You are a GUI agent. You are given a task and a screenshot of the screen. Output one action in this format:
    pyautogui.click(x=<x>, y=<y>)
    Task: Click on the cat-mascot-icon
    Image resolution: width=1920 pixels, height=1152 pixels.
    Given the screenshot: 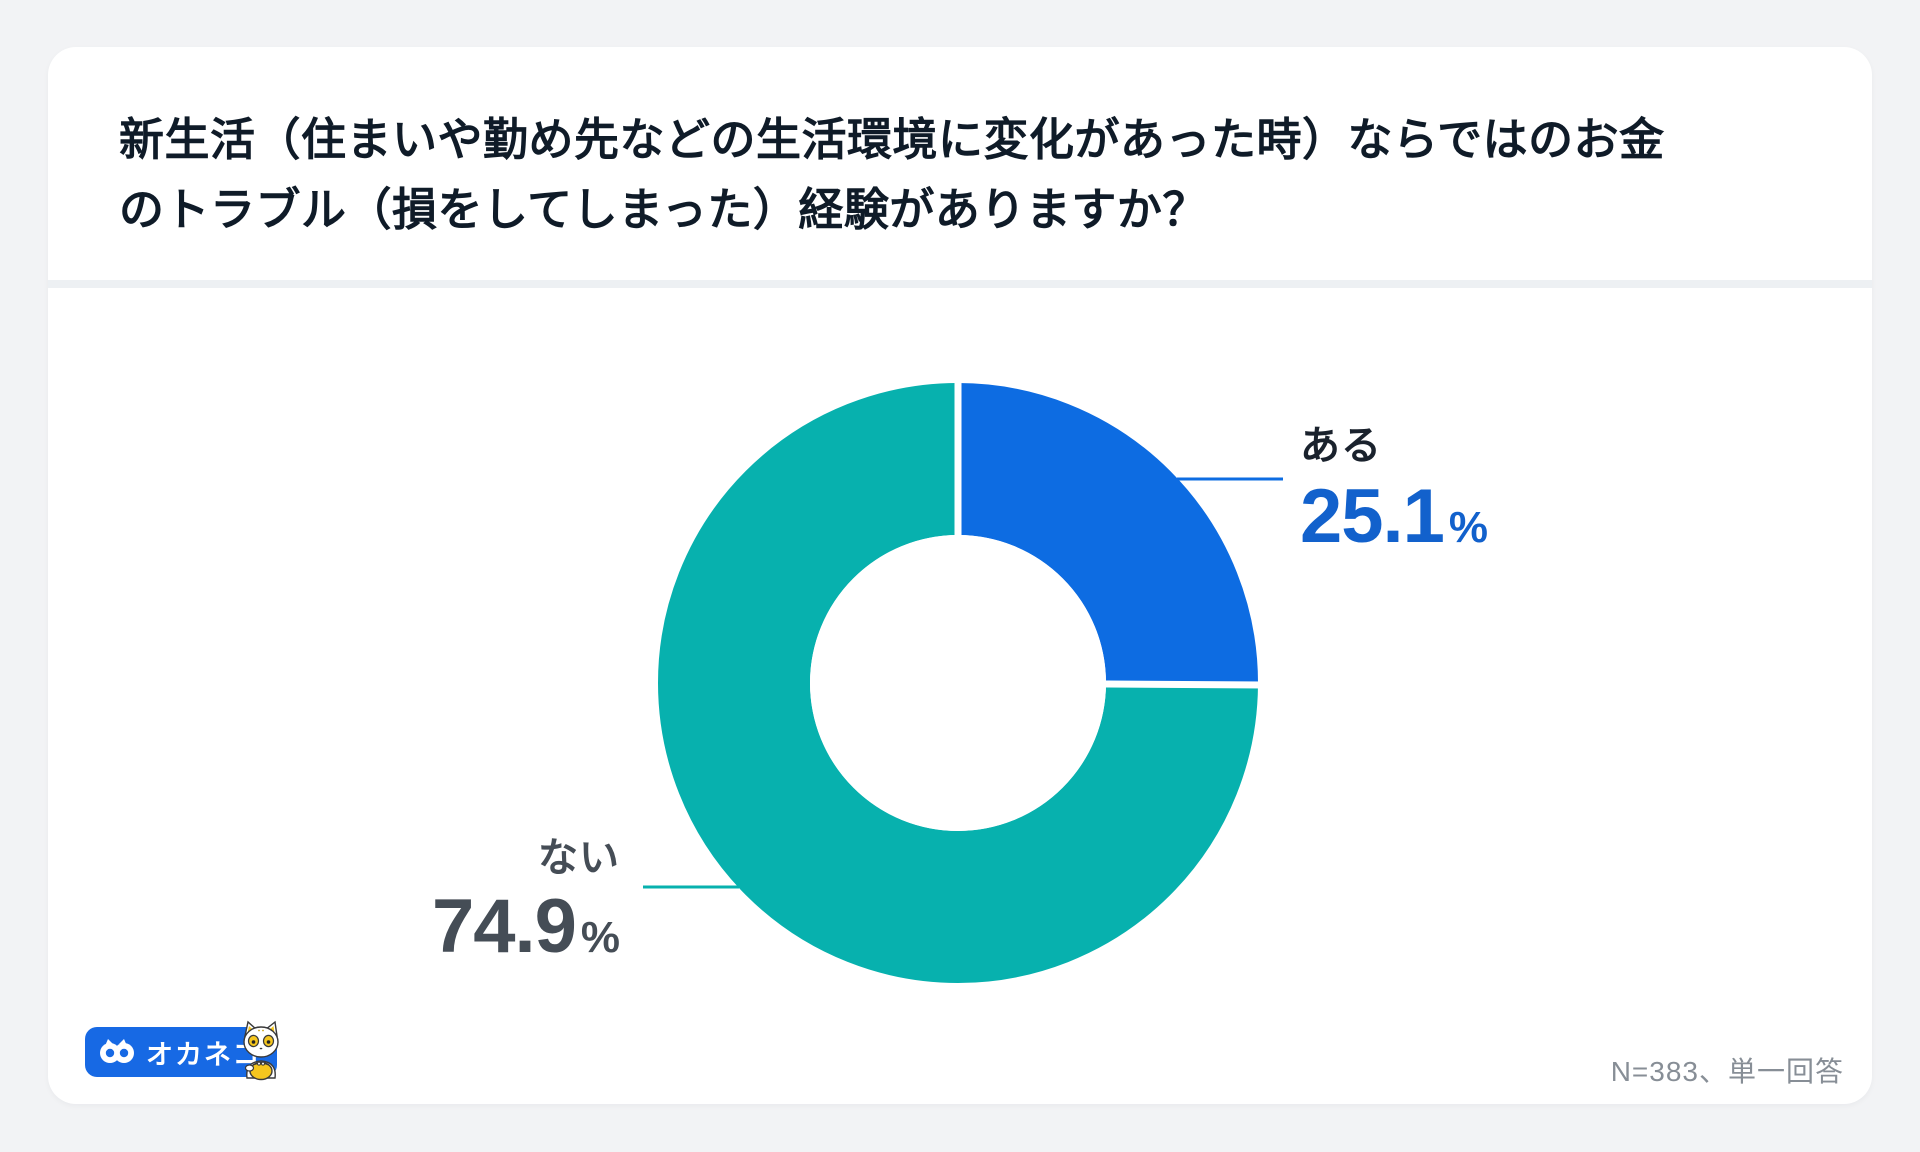 What is the action you would take?
    pyautogui.click(x=261, y=1050)
    